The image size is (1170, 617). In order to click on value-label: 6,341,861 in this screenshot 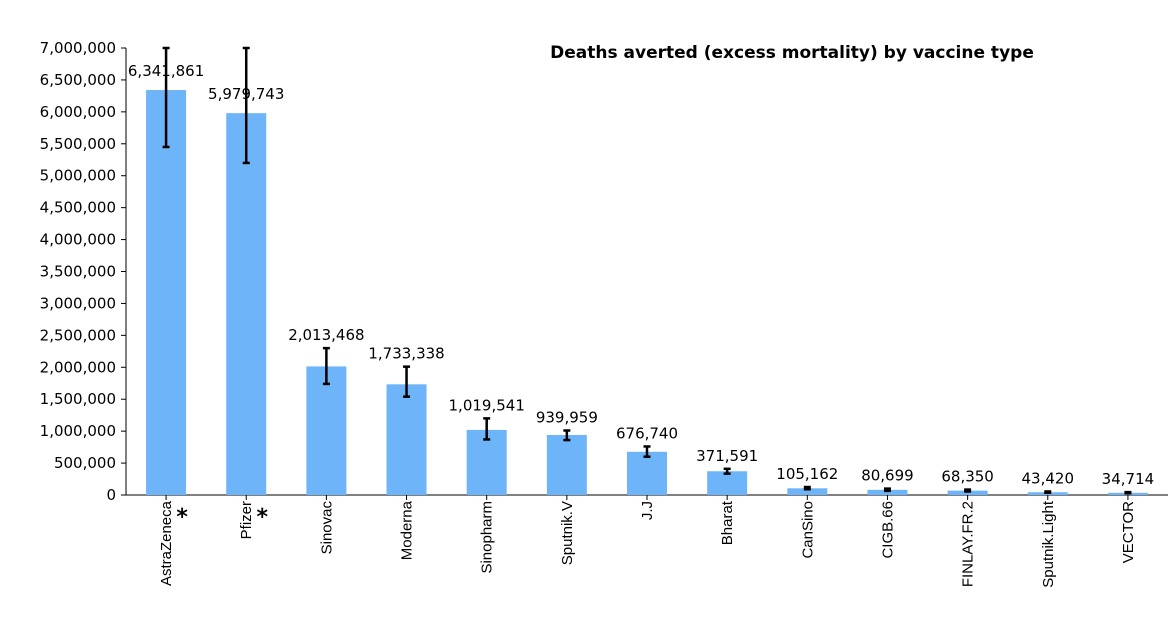, I will do `click(166, 71)`.